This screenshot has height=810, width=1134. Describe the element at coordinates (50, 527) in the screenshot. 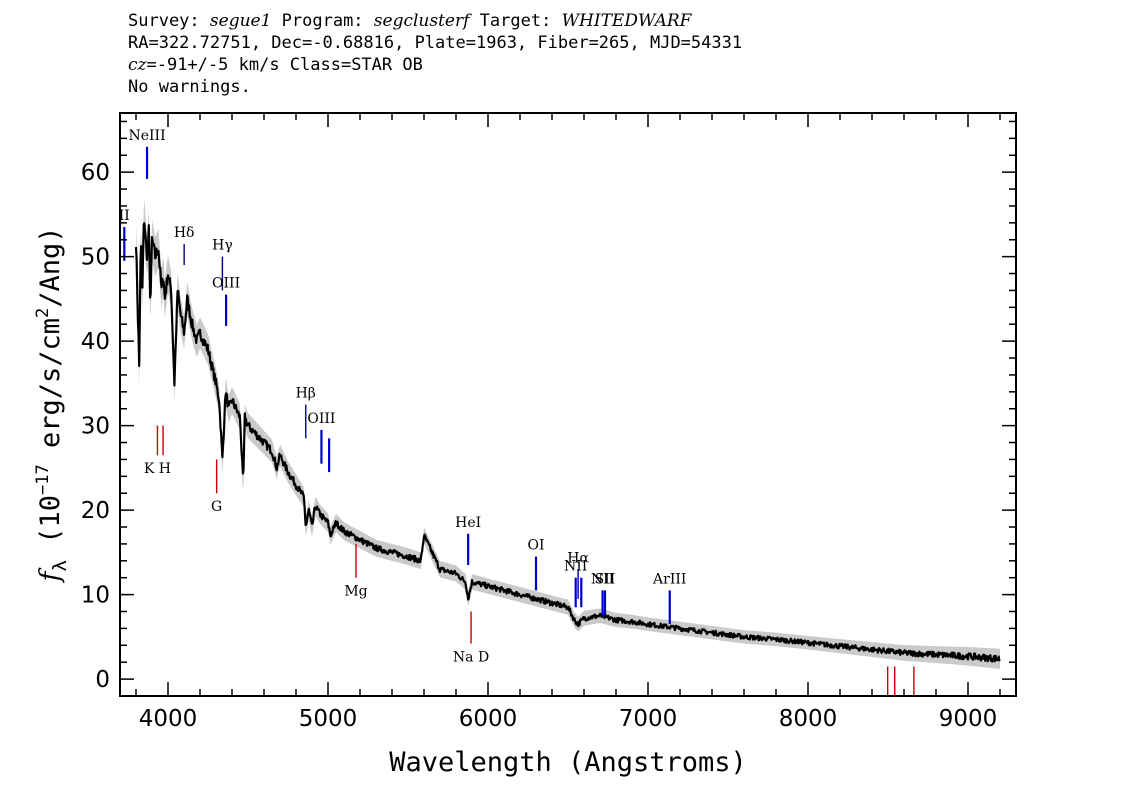

I see `y-axis-label-part: (10` at that location.